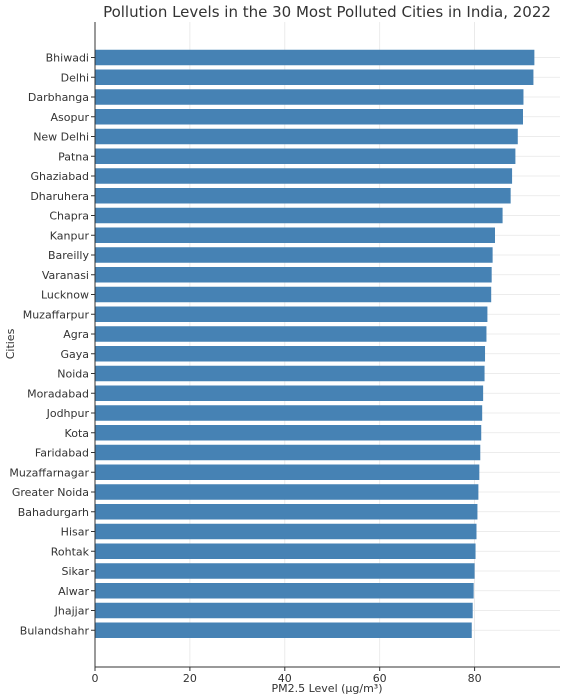  I want to click on y-tick-label: Muzaffarpur, so click(56, 314).